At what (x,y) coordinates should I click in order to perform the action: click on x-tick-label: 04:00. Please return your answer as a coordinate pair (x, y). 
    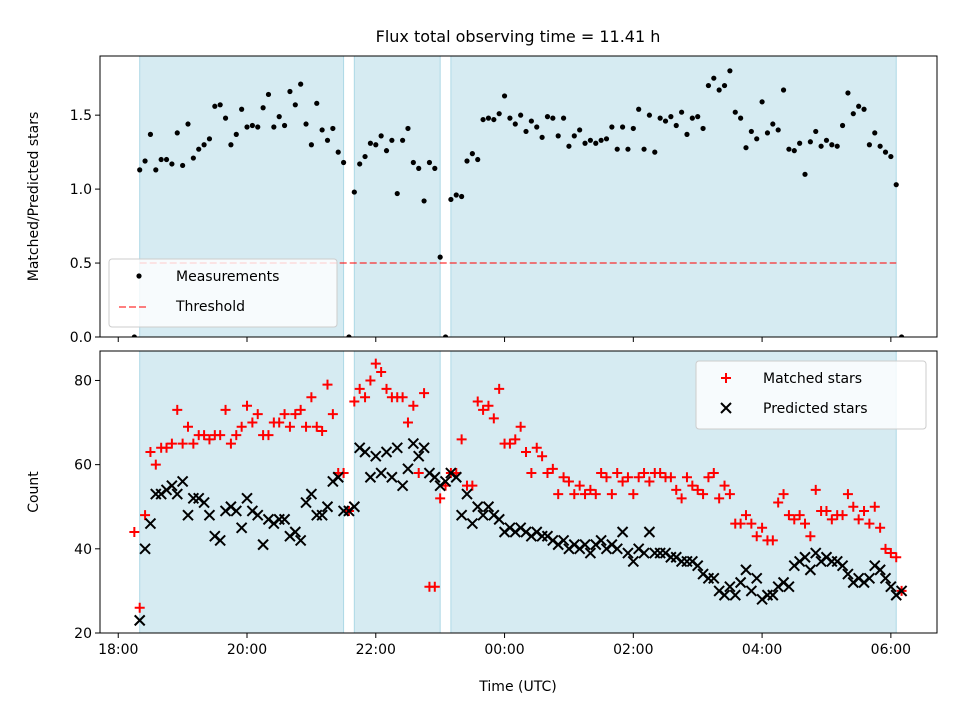
    Looking at the image, I should click on (762, 650).